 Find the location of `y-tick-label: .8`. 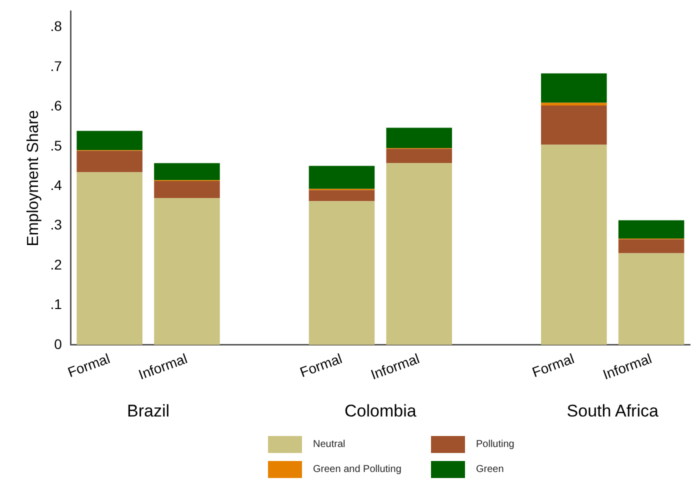

y-tick-label: .8 is located at coordinates (56, 26).